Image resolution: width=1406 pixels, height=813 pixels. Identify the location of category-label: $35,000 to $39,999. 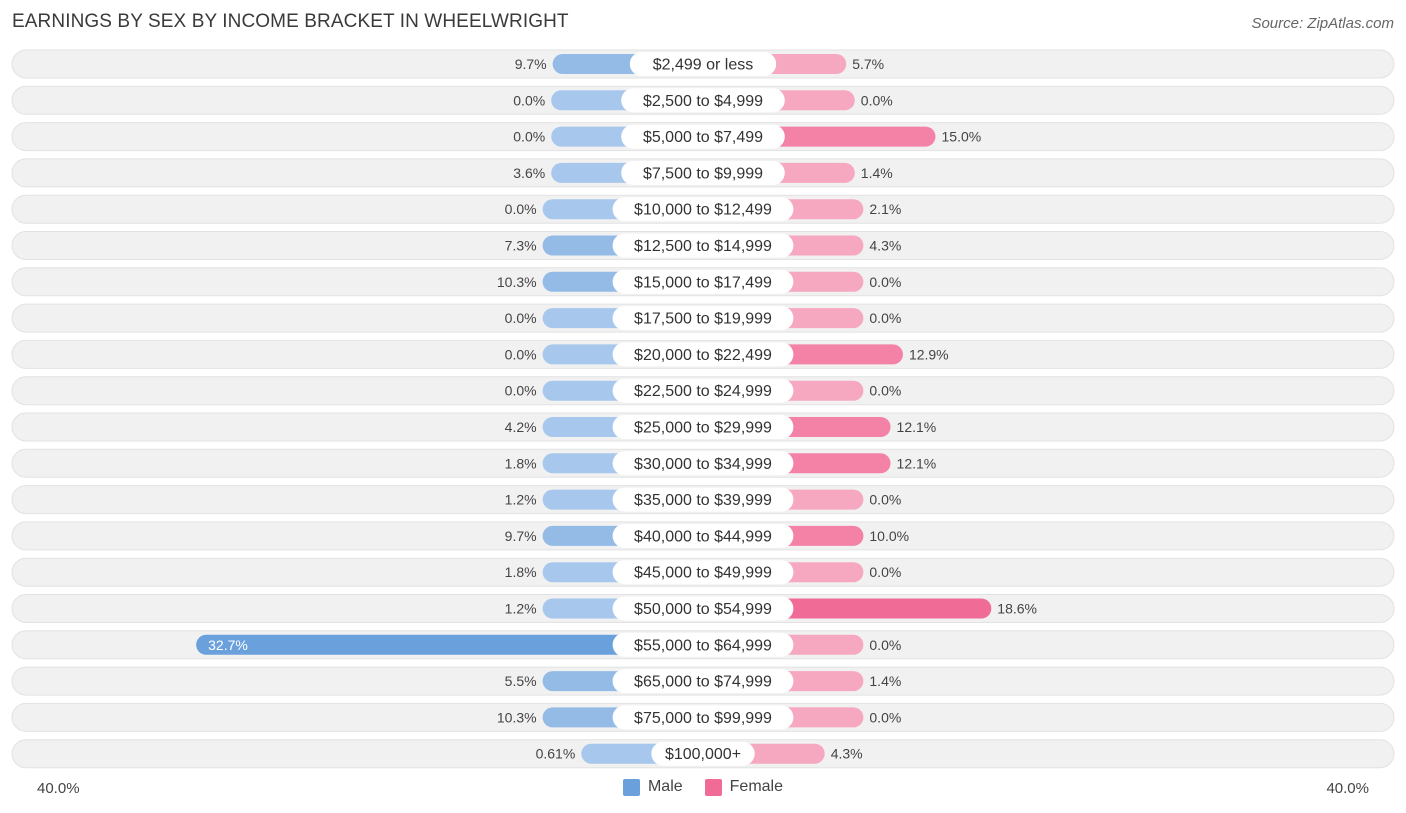
(703, 500).